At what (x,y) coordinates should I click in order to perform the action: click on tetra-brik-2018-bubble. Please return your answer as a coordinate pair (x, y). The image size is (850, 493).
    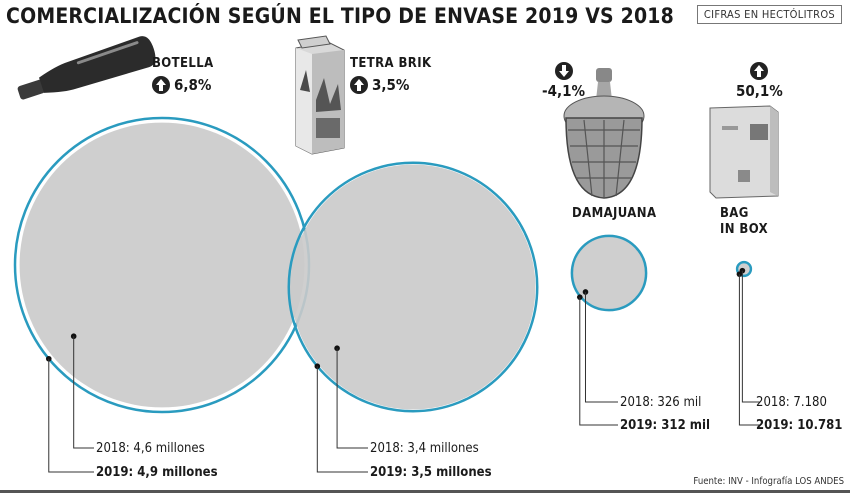
    Looking at the image, I should click on (413, 287).